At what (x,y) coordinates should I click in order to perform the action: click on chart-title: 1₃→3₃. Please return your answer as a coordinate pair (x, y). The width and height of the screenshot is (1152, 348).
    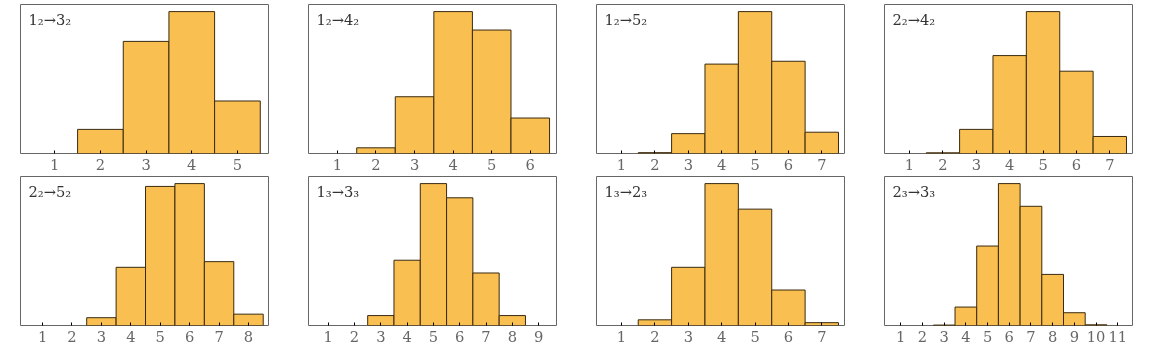
    Looking at the image, I should click on (338, 191).